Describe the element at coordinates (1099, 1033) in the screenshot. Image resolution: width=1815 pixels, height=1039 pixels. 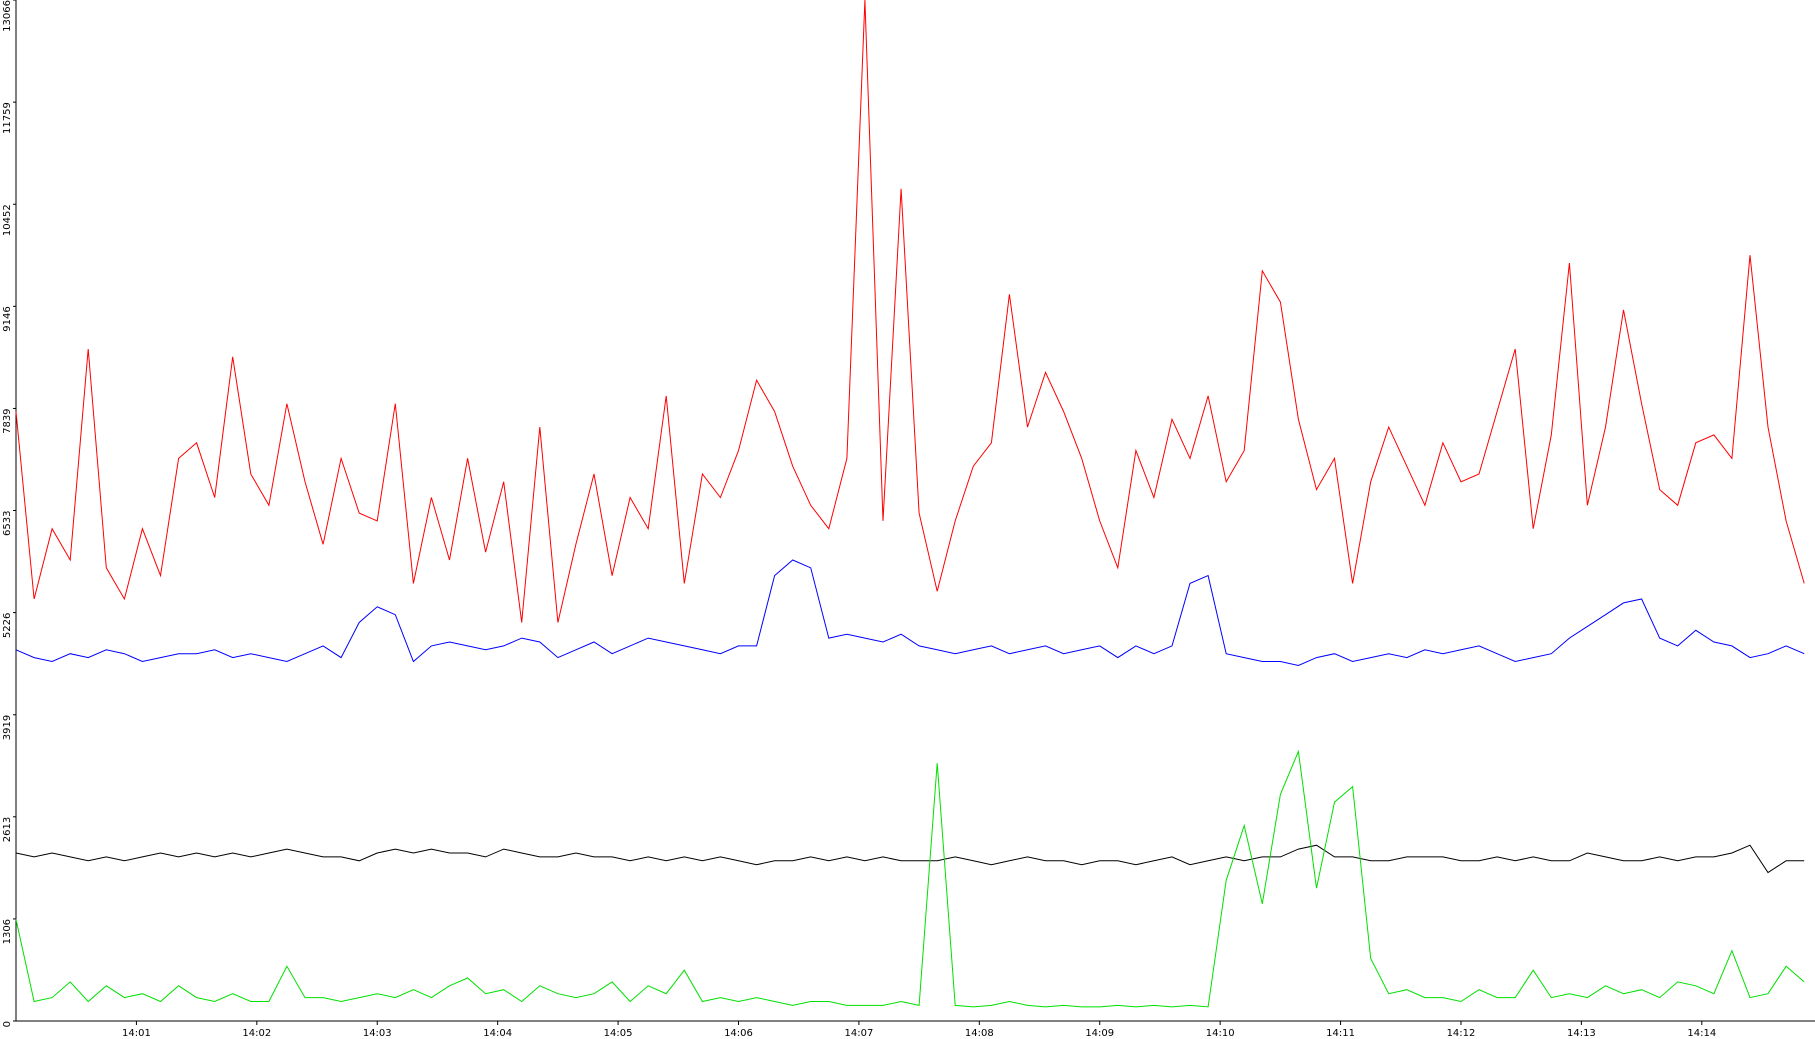
I see `x-tick-label: 14:09` at that location.